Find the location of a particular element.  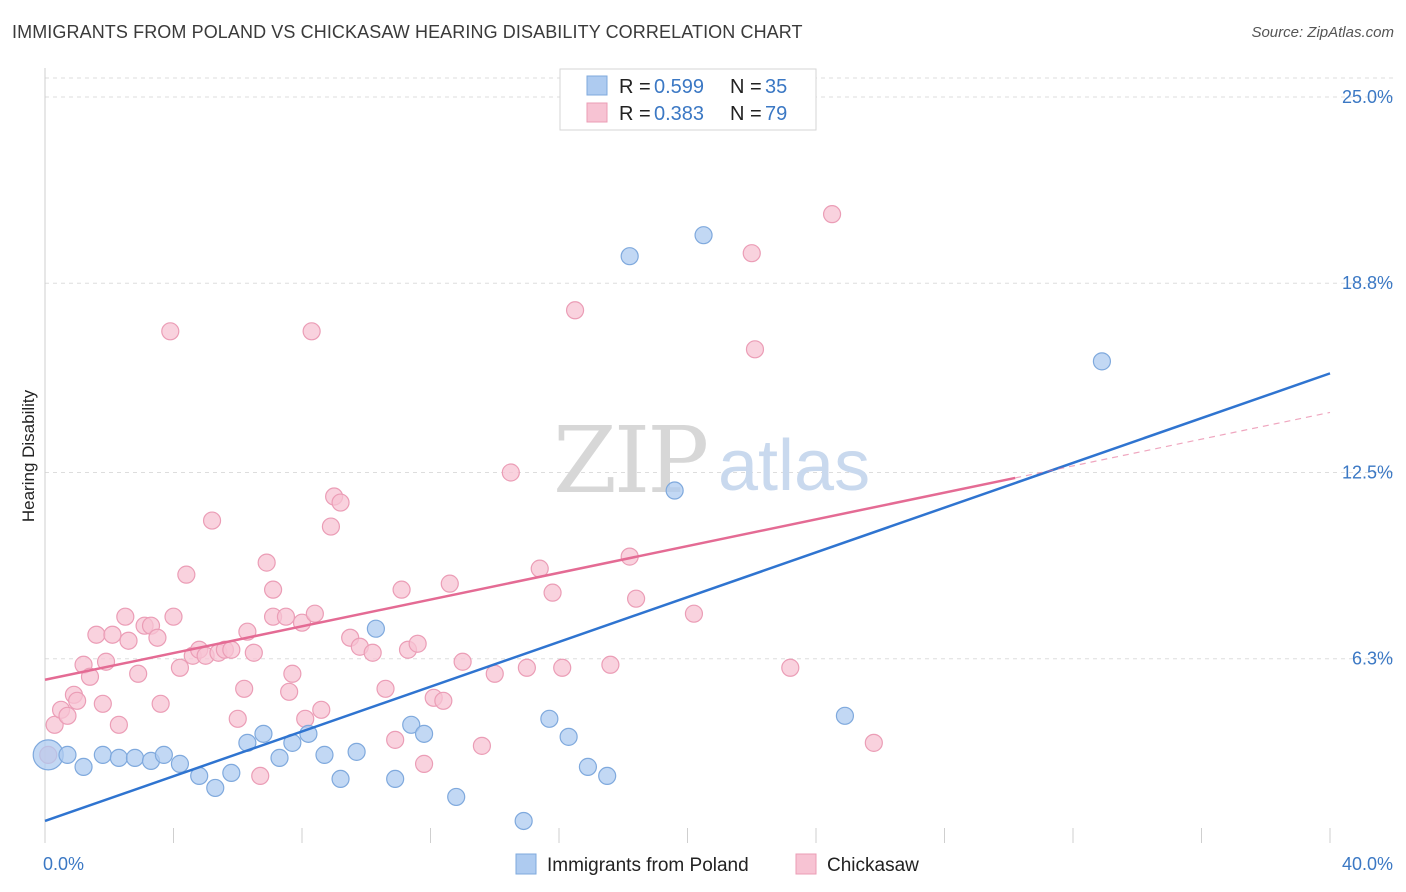

trendline-chickasaw-extension is located at coordinates (1173, 445).